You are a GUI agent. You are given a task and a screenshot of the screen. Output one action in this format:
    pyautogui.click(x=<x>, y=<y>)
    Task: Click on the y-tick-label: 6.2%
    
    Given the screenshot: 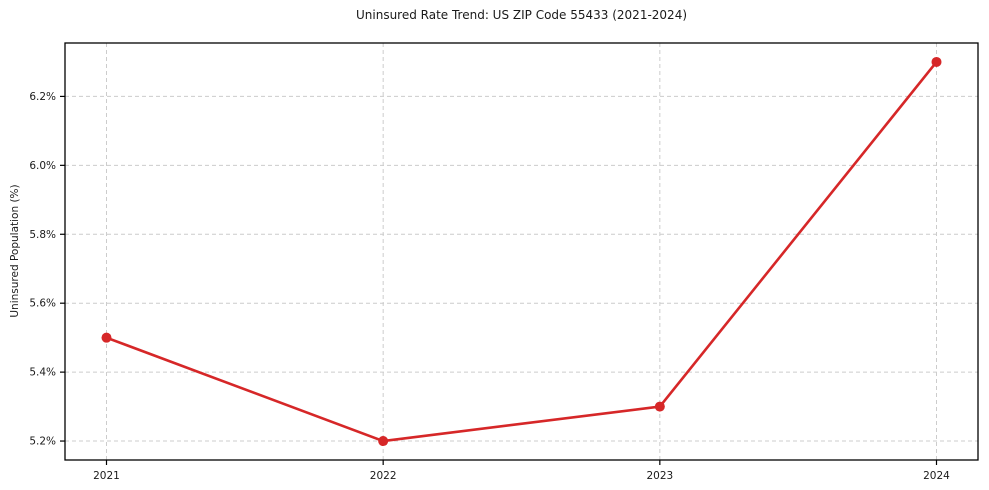 What is the action you would take?
    pyautogui.click(x=42, y=97)
    